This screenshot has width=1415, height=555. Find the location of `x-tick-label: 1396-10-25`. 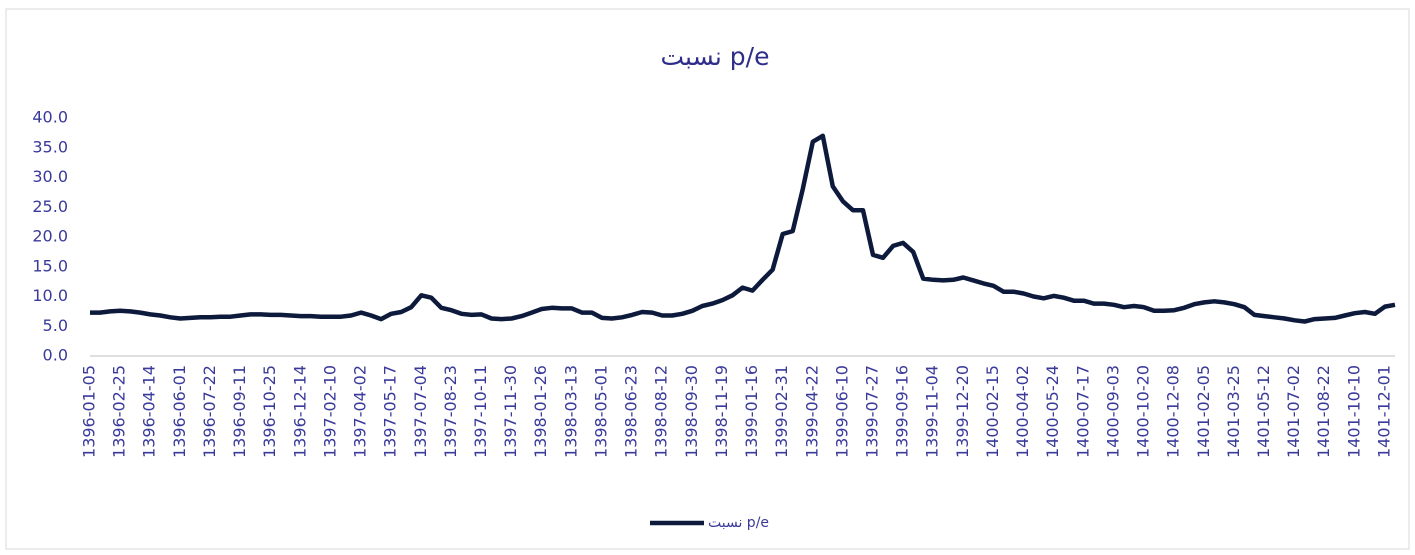

x-tick-label: 1396-10-25 is located at coordinates (269, 411).